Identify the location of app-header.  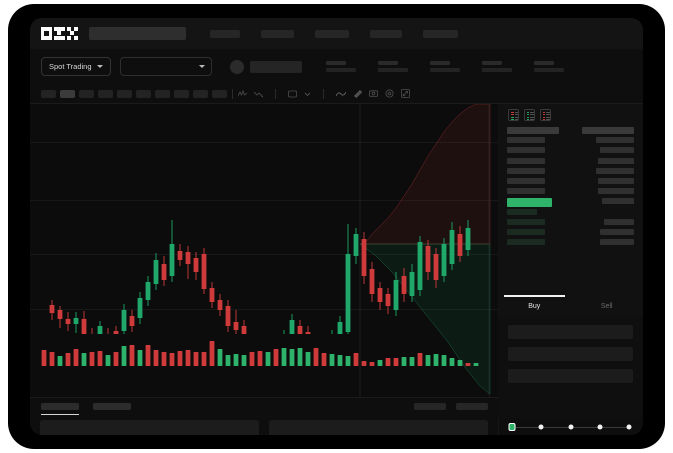
(336, 33).